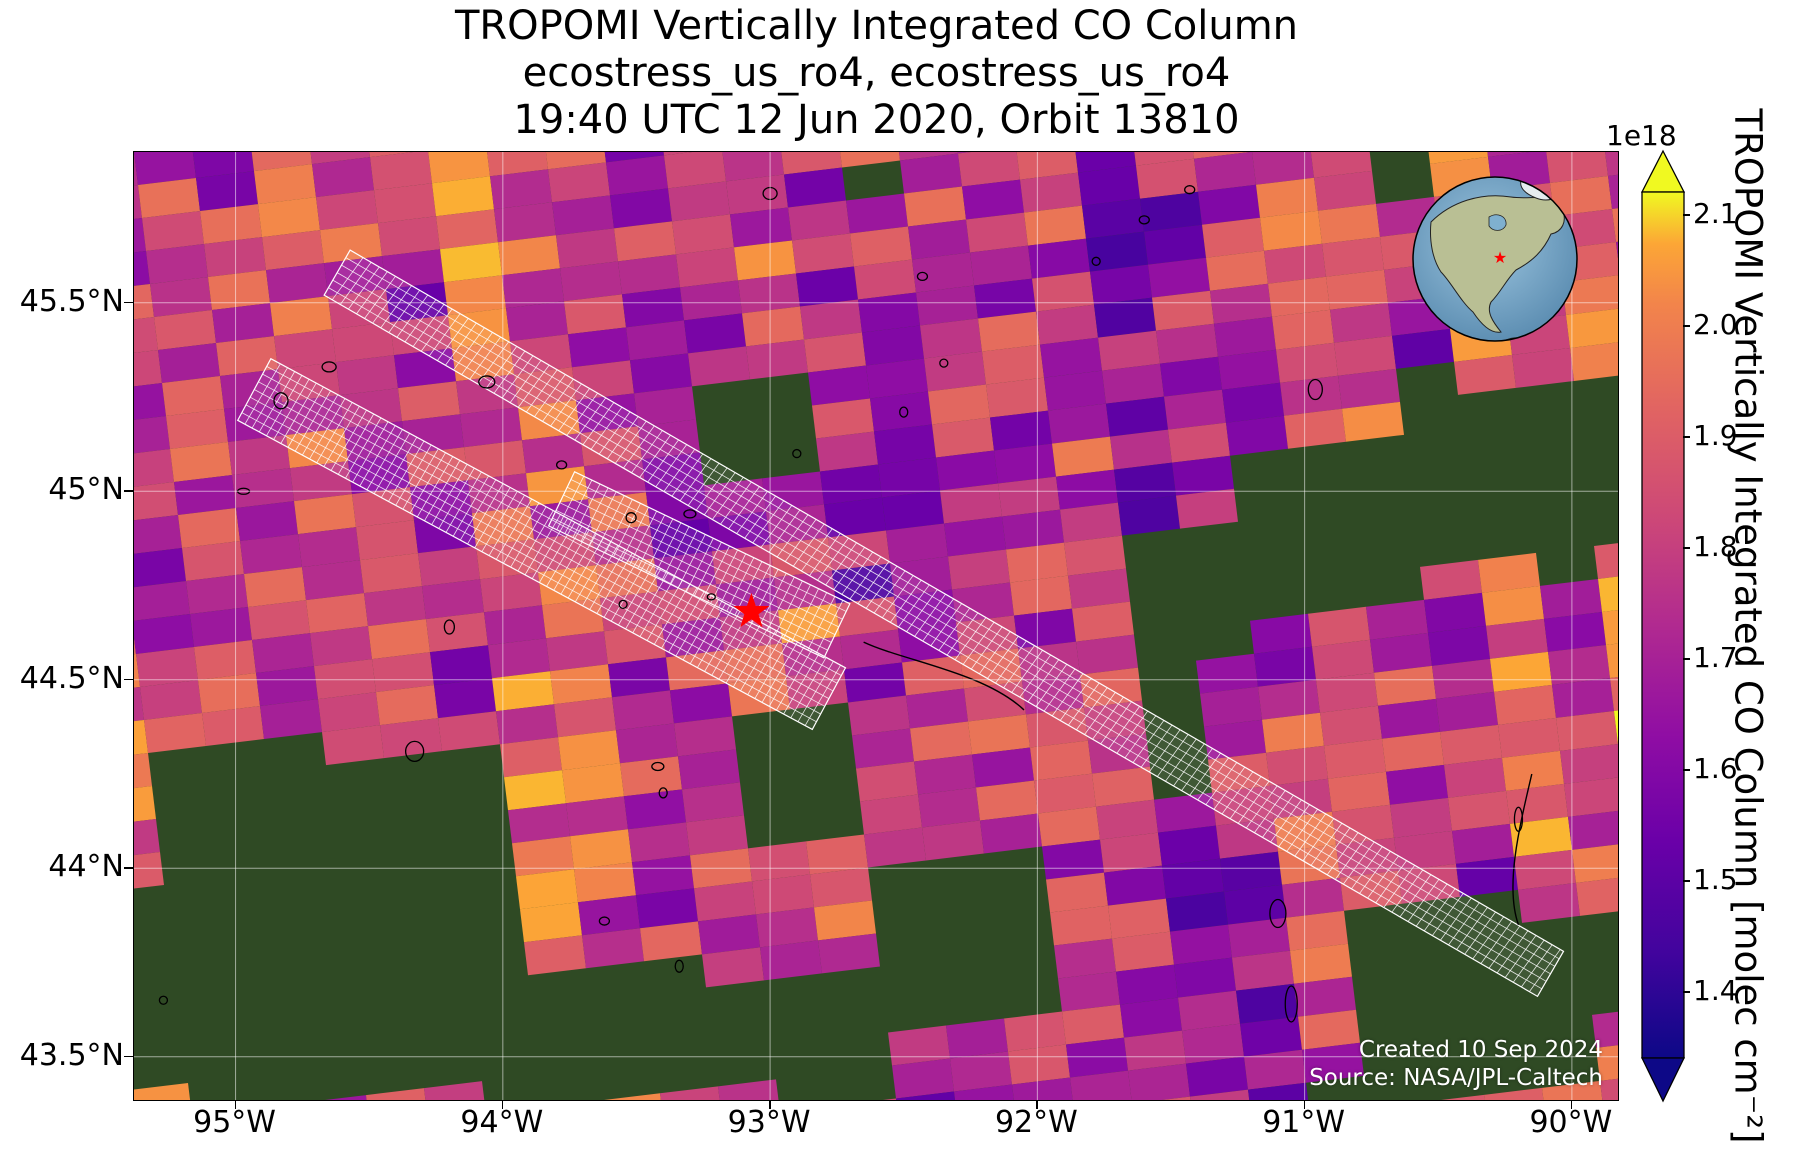 The width and height of the screenshot is (1799, 1151). Describe the element at coordinates (690, 584) in the screenshot. I see `swath-overlap-along-line` at that location.